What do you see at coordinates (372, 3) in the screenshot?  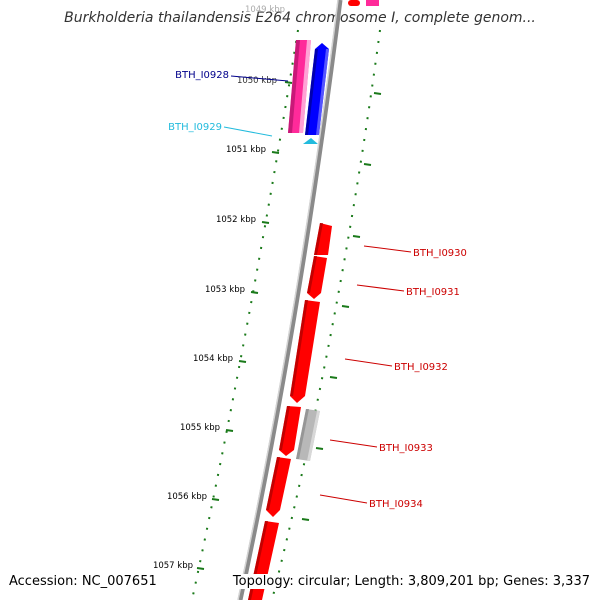 I see `partial-pink-gene` at bounding box center [372, 3].